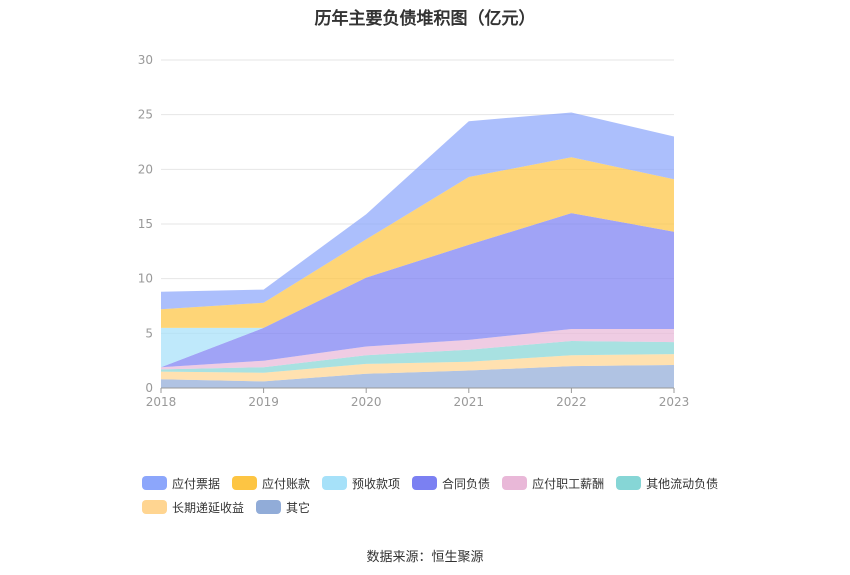 The image size is (850, 575). I want to click on x-tick-label: 2022, so click(571, 402).